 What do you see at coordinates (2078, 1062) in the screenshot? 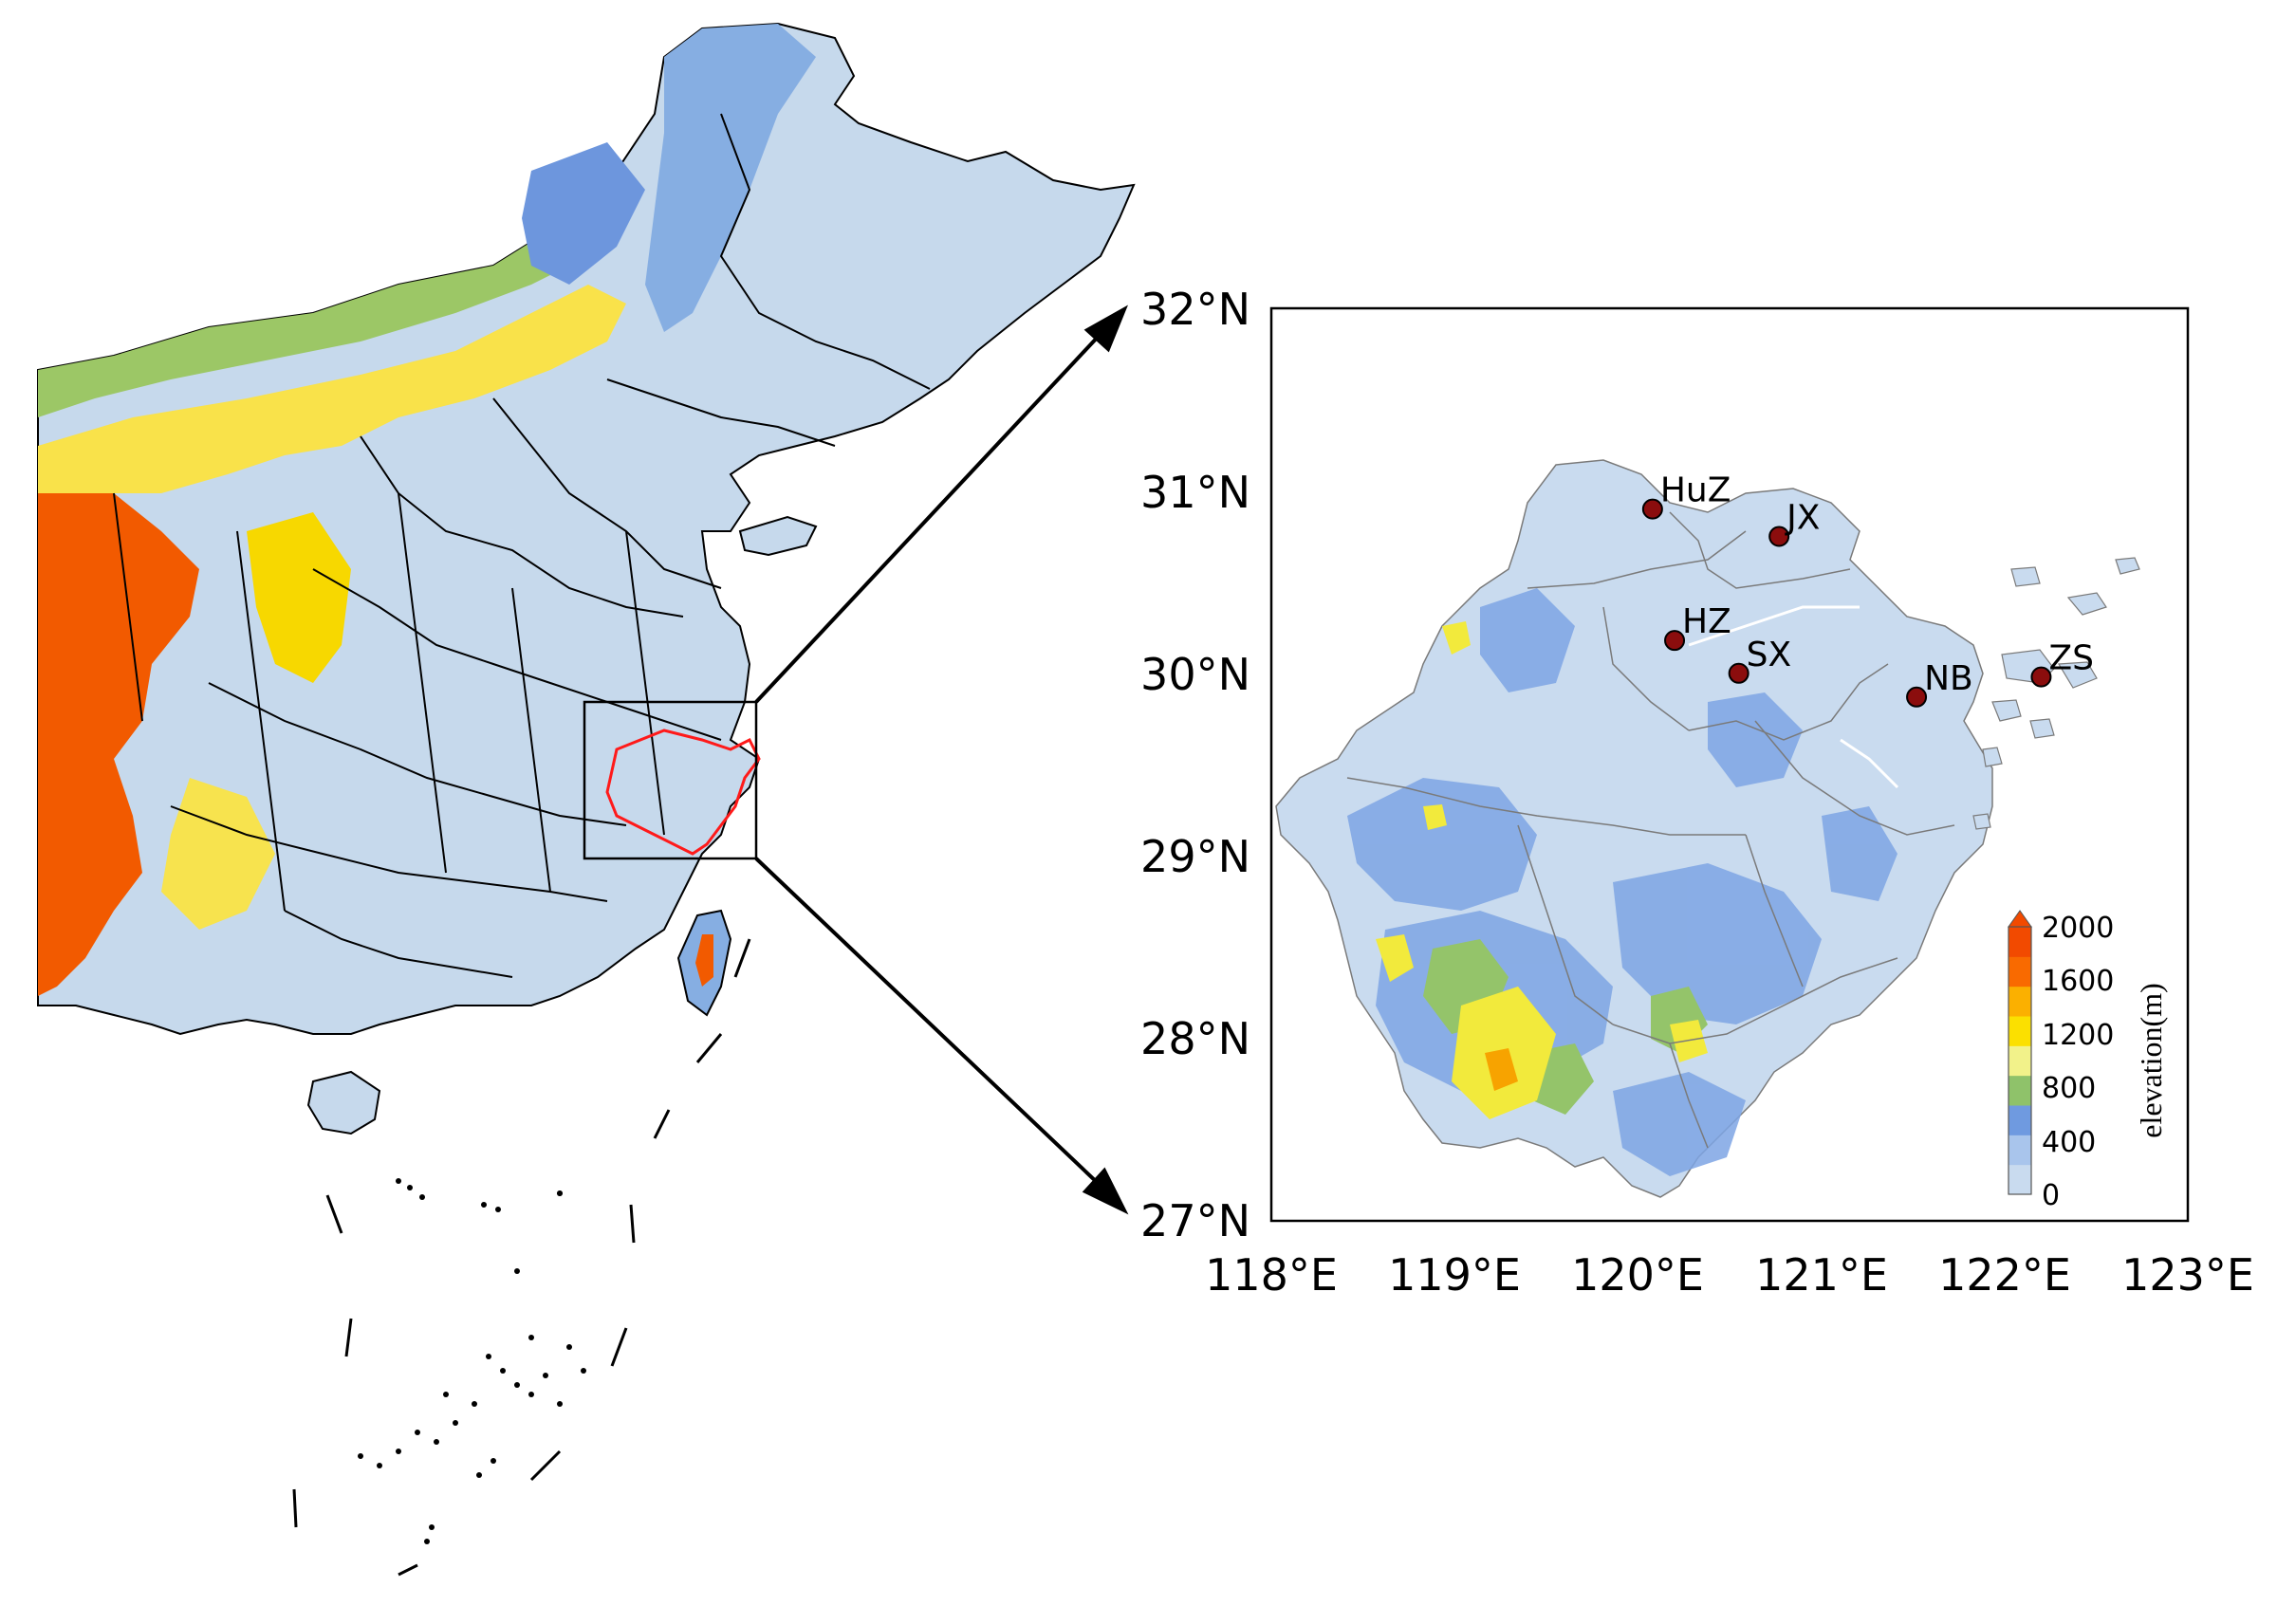
I see `colorbar-ticks: 0 400 800 1200 1600 2000` at bounding box center [2078, 1062].